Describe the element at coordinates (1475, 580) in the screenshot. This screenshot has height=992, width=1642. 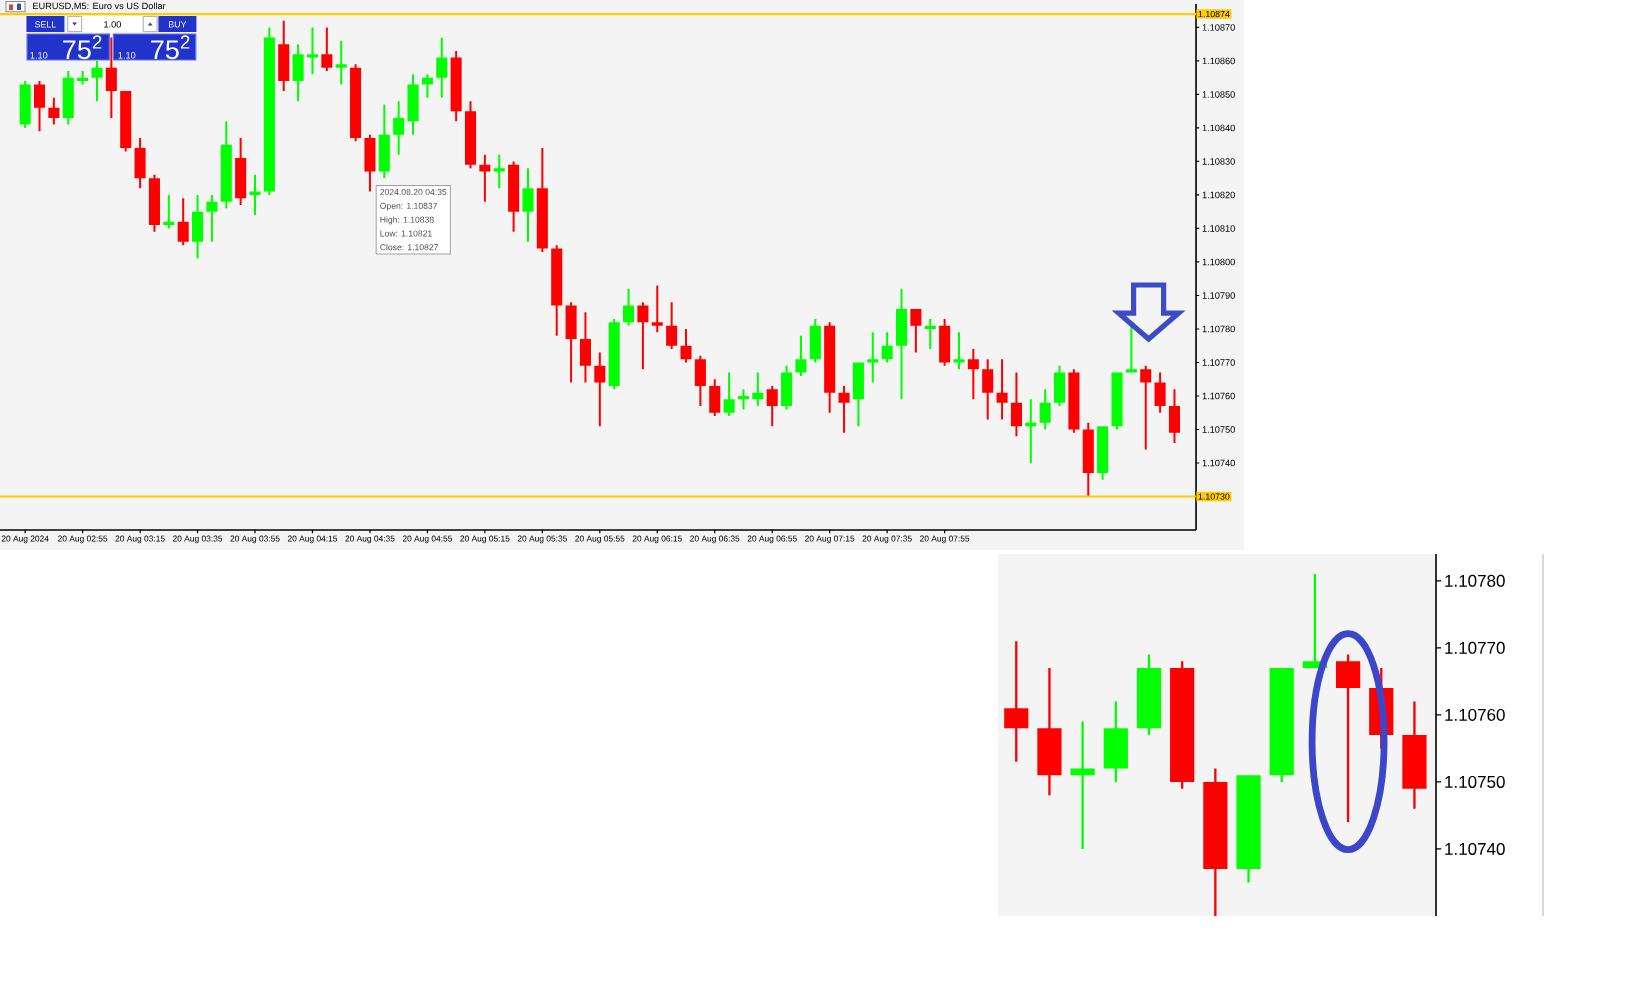
I see `y-tick-label: 1.10780` at that location.